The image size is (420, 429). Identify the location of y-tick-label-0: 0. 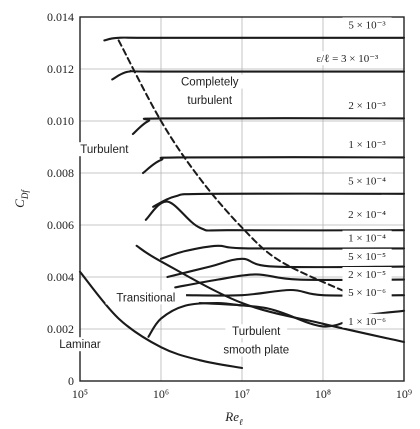
(71, 381).